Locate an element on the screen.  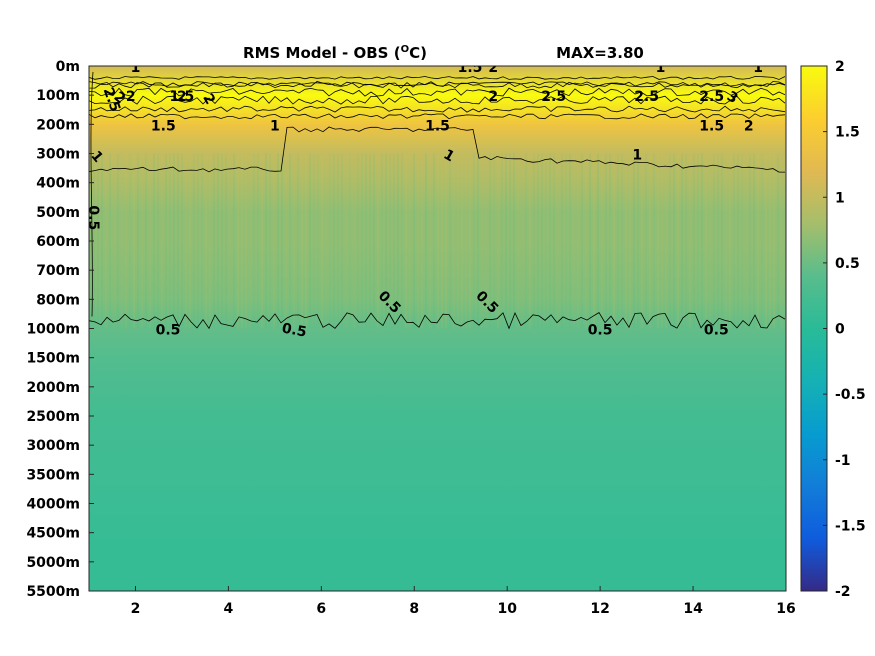
chart-title: RMS Model - OBS (OC) is located at coordinates (335, 53).